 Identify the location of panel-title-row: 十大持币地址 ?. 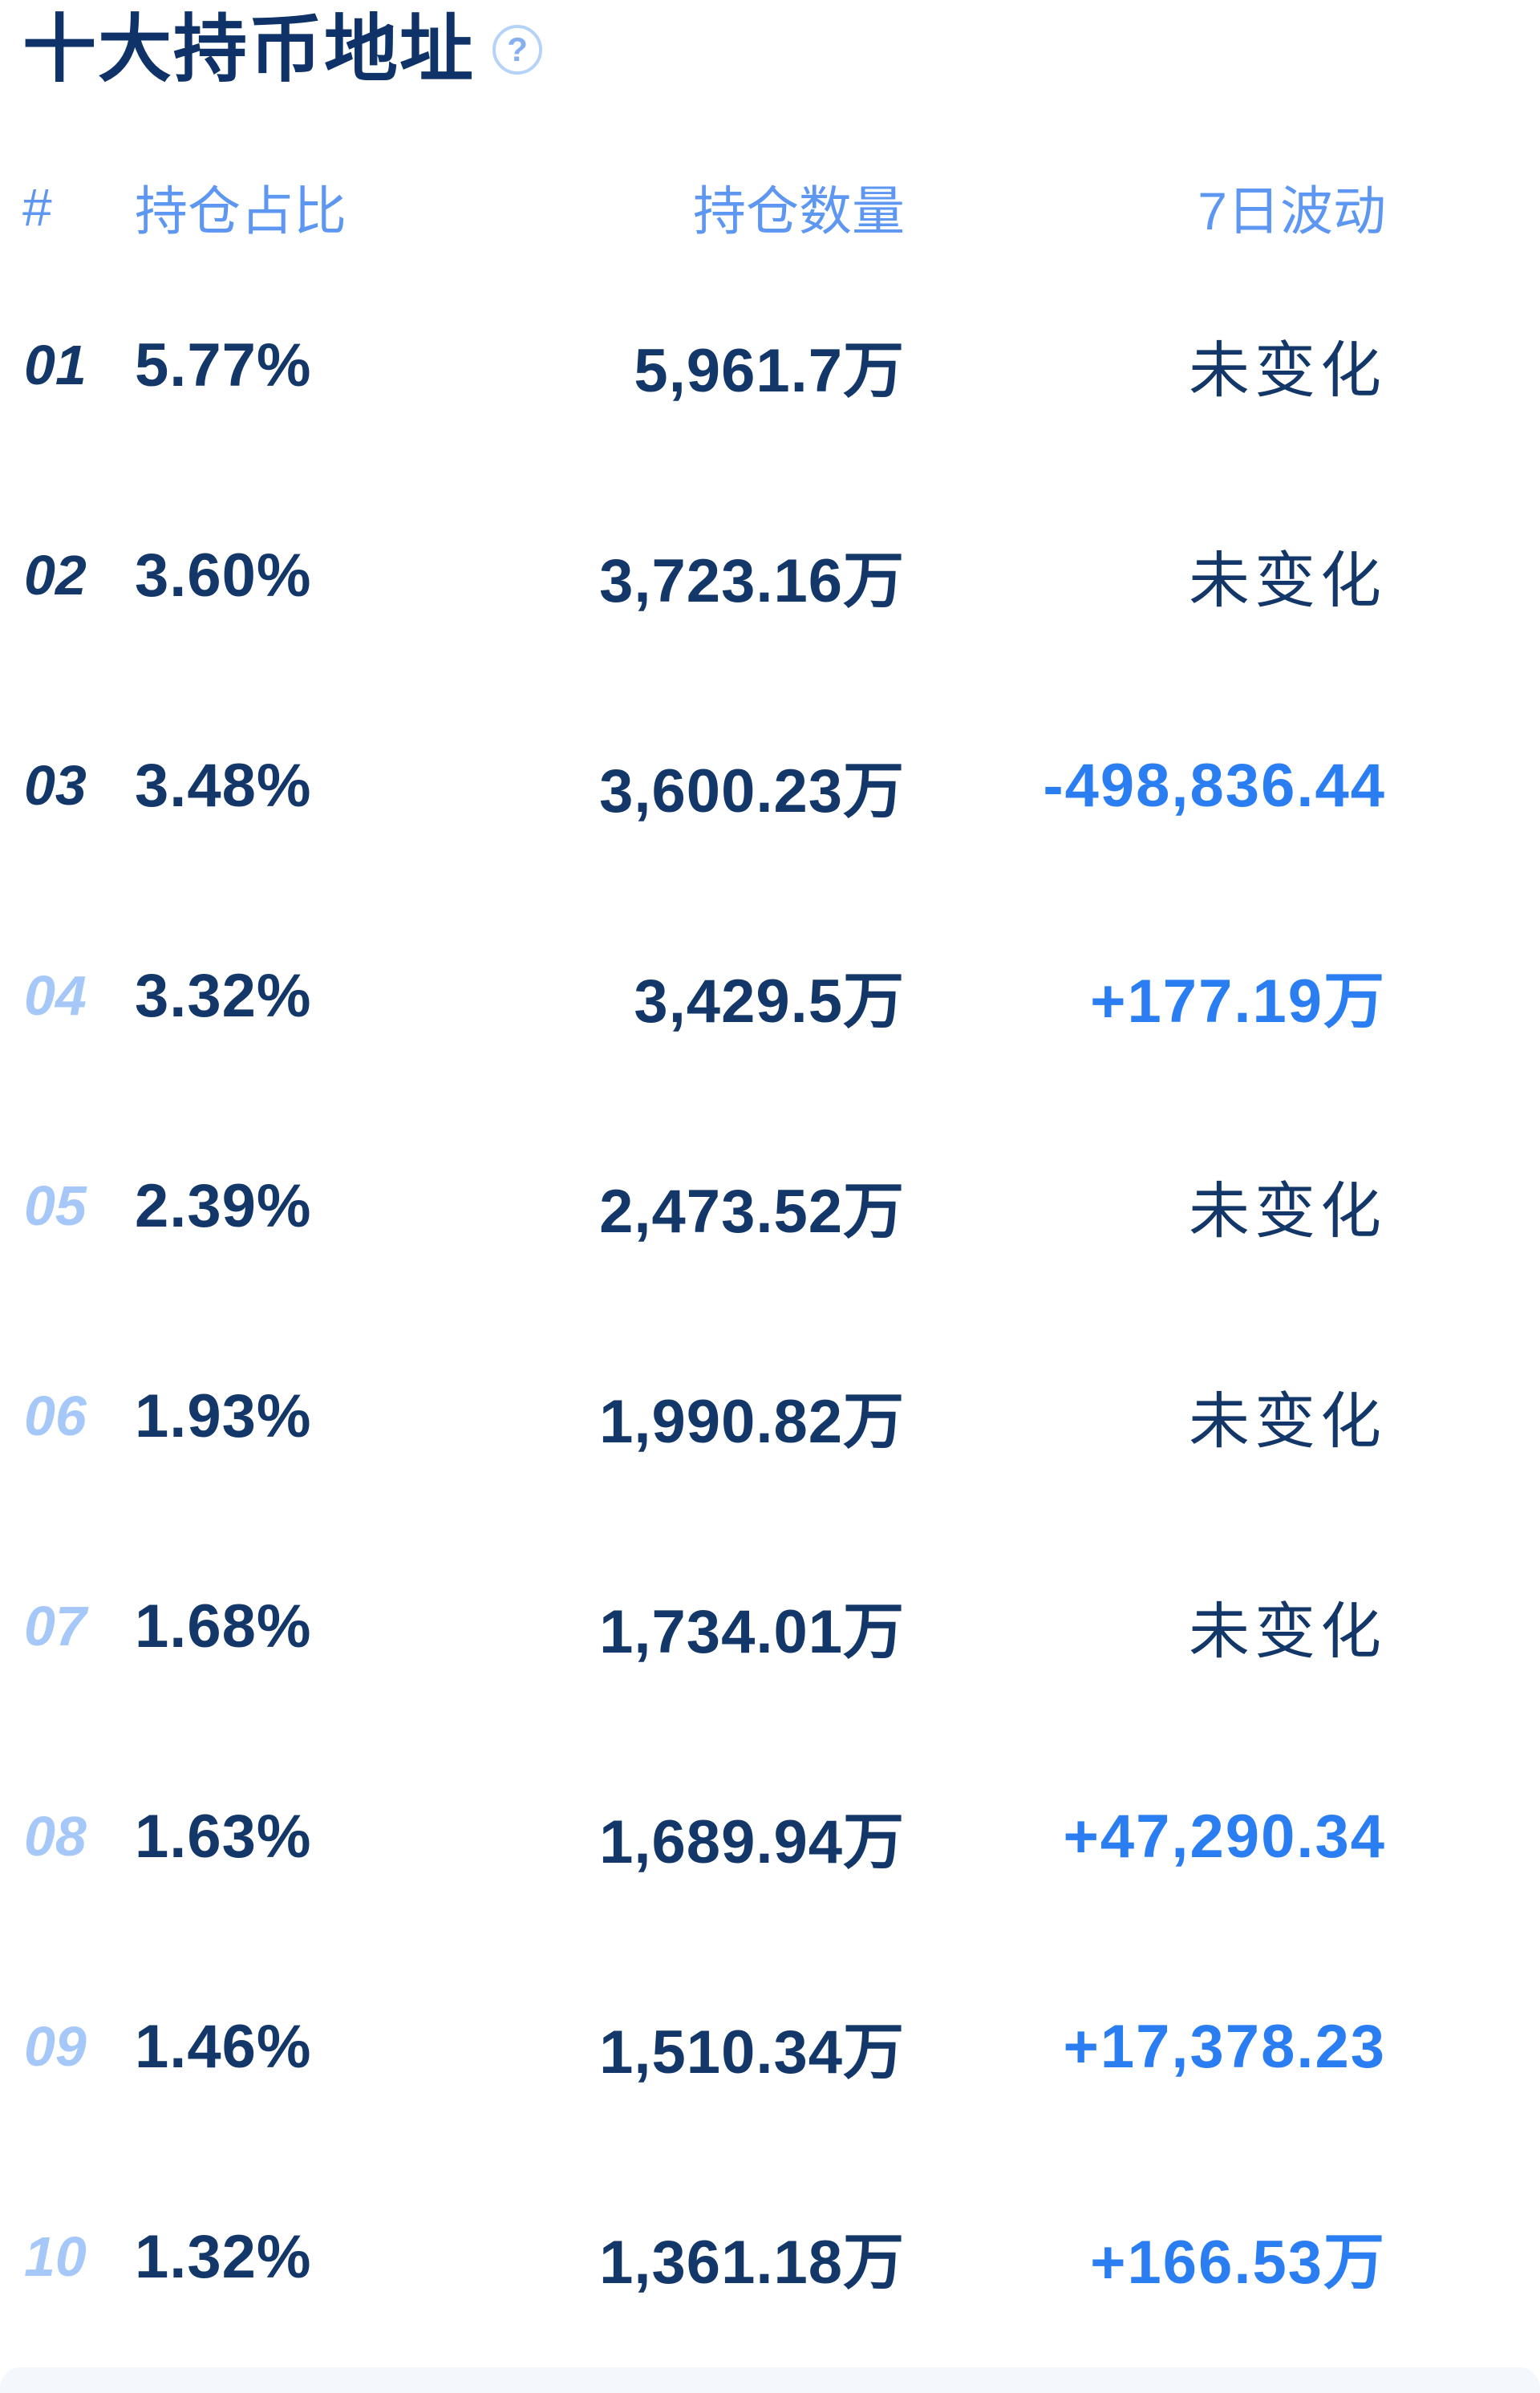
(282, 49).